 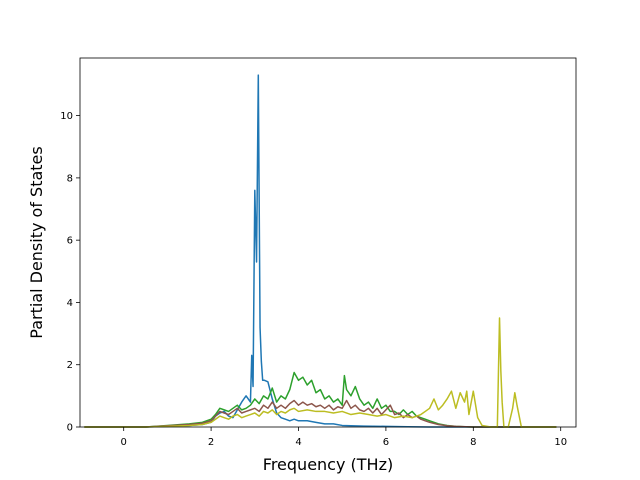 What do you see at coordinates (298, 442) in the screenshot?
I see `x-tick-label: 4` at bounding box center [298, 442].